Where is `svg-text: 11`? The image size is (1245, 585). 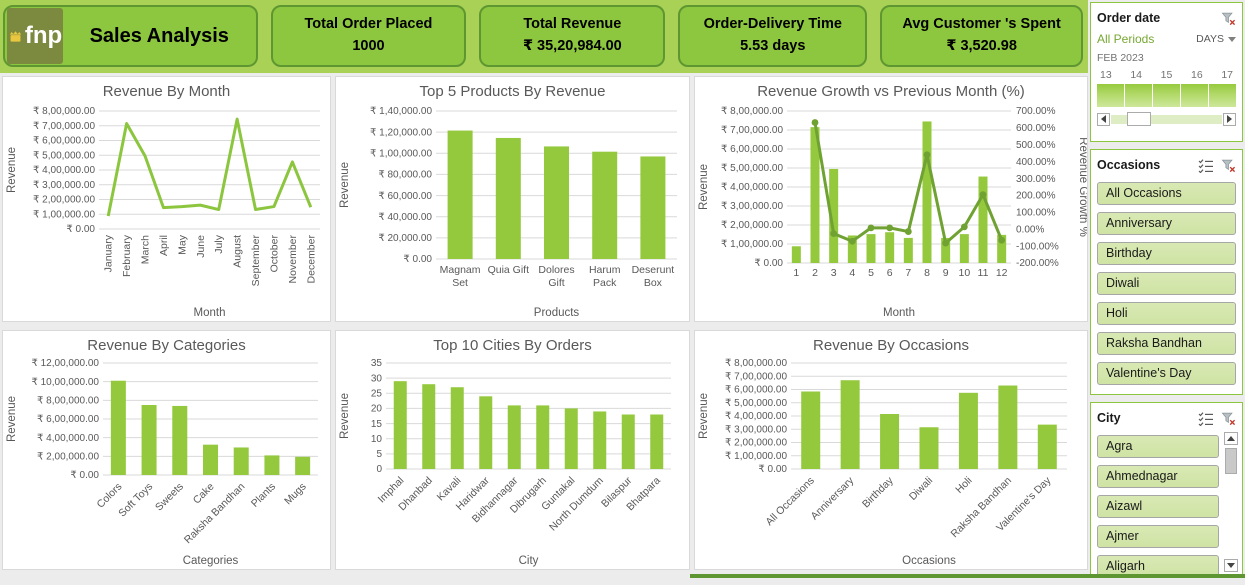 svg-text: 11 is located at coordinates (983, 273).